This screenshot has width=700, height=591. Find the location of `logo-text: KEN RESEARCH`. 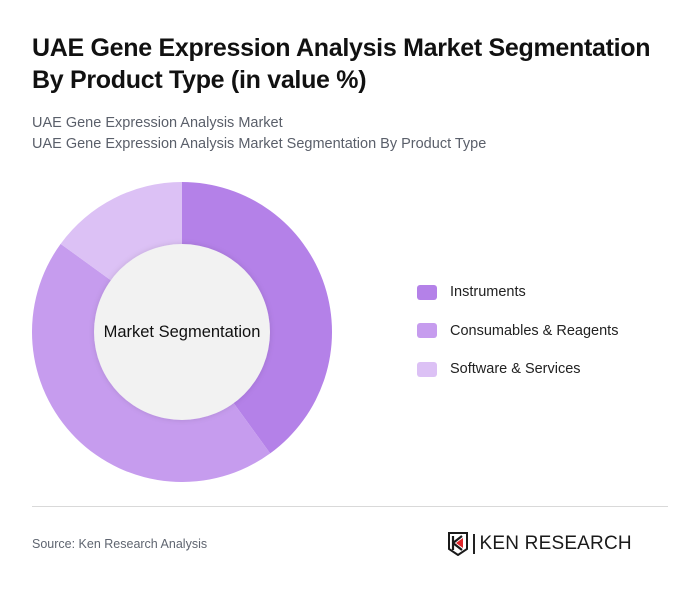

logo-text: KEN RESEARCH is located at coordinates (555, 543).